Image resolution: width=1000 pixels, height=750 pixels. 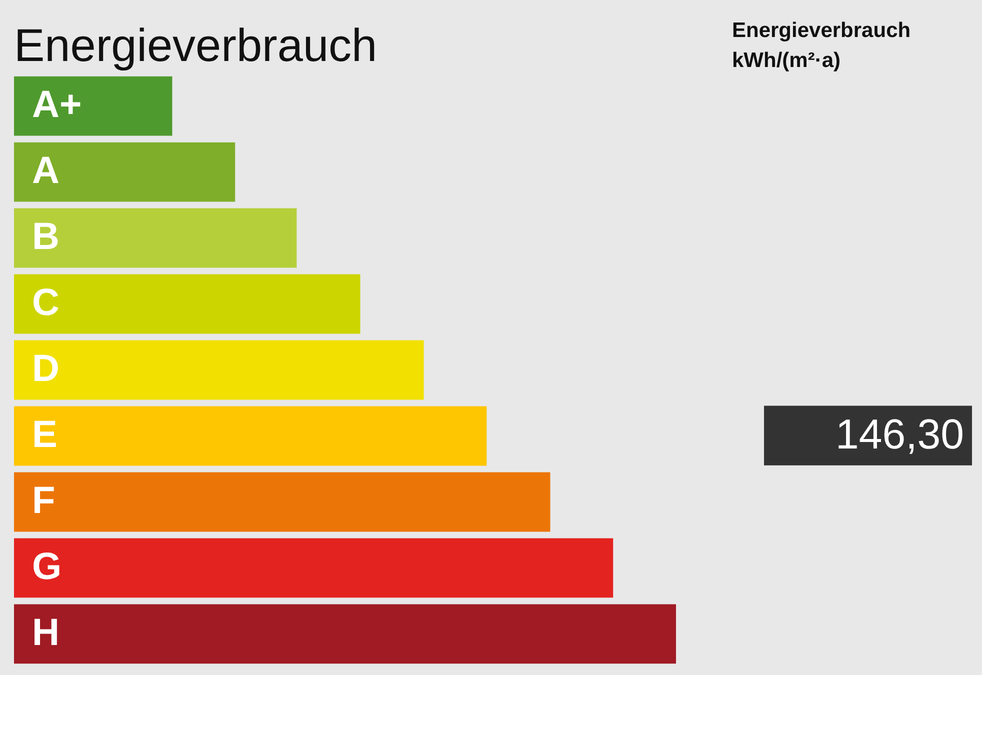 What do you see at coordinates (57, 105) in the screenshot?
I see `y-tick-label: A+` at bounding box center [57, 105].